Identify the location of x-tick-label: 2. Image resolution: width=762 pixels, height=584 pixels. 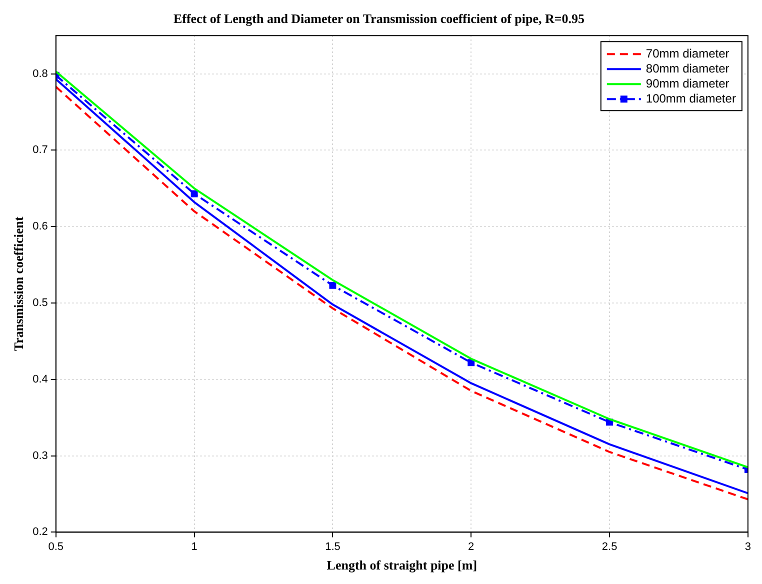
(471, 546).